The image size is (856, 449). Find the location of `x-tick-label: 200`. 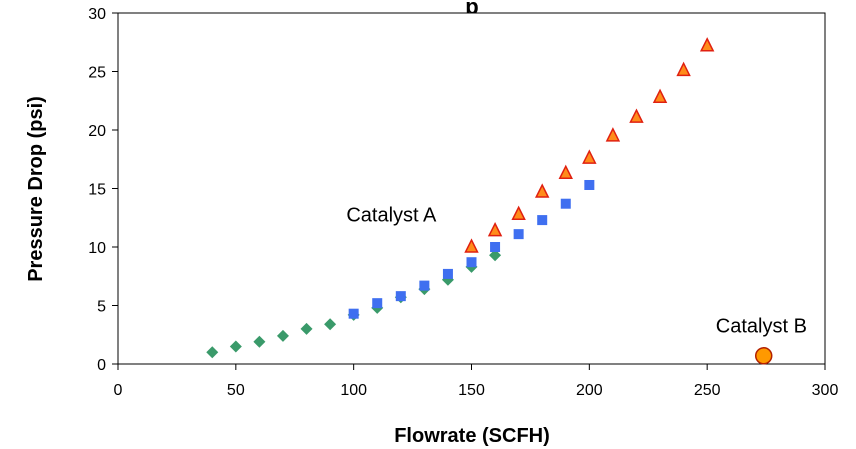

x-tick-label: 200 is located at coordinates (589, 390).